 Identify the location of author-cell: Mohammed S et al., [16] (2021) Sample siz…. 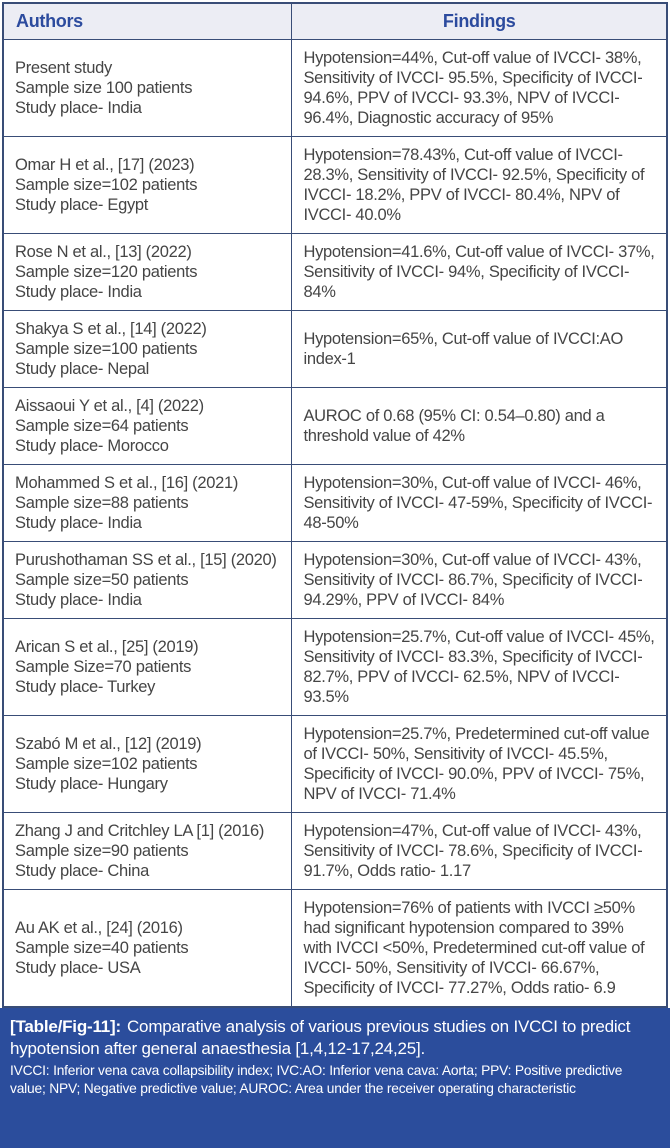
(147, 503).